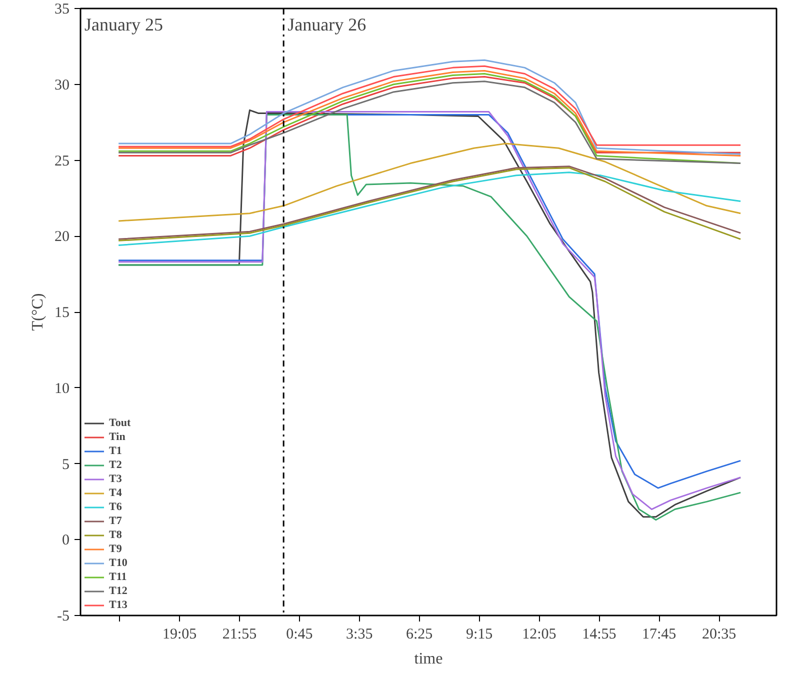  I want to click on x-tick-label: 3:35, so click(359, 634).